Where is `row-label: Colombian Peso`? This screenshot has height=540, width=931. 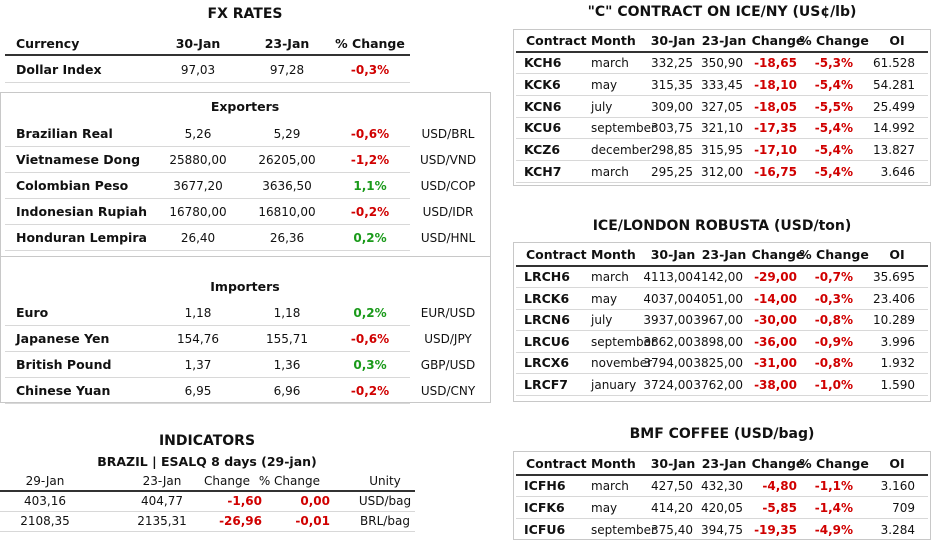 row-label: Colombian Peso is located at coordinates (72, 185).